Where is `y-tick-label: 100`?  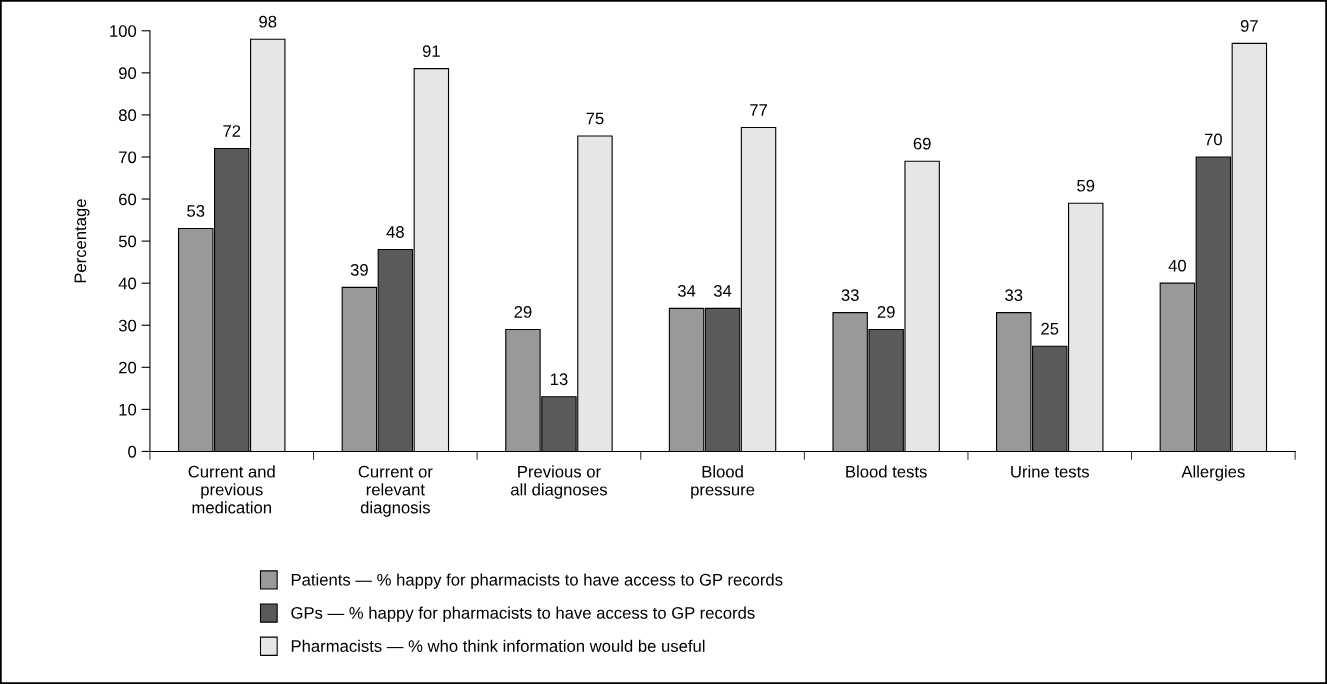 y-tick-label: 100 is located at coordinates (123, 31).